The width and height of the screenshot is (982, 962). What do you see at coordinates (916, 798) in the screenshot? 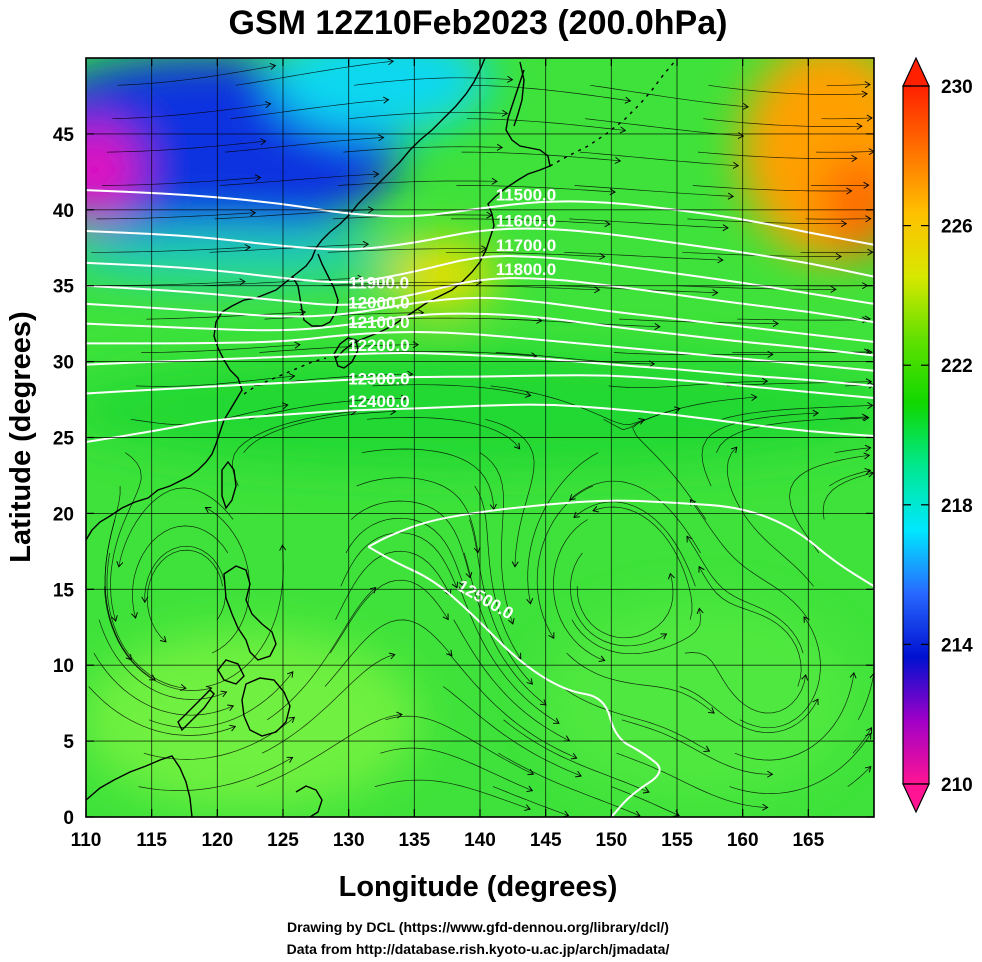
I see `colorbar-bottom-arrow` at bounding box center [916, 798].